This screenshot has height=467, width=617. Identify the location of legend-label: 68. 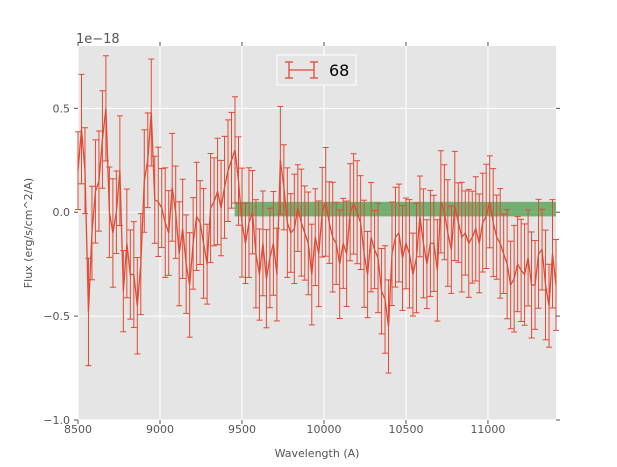
(339, 70).